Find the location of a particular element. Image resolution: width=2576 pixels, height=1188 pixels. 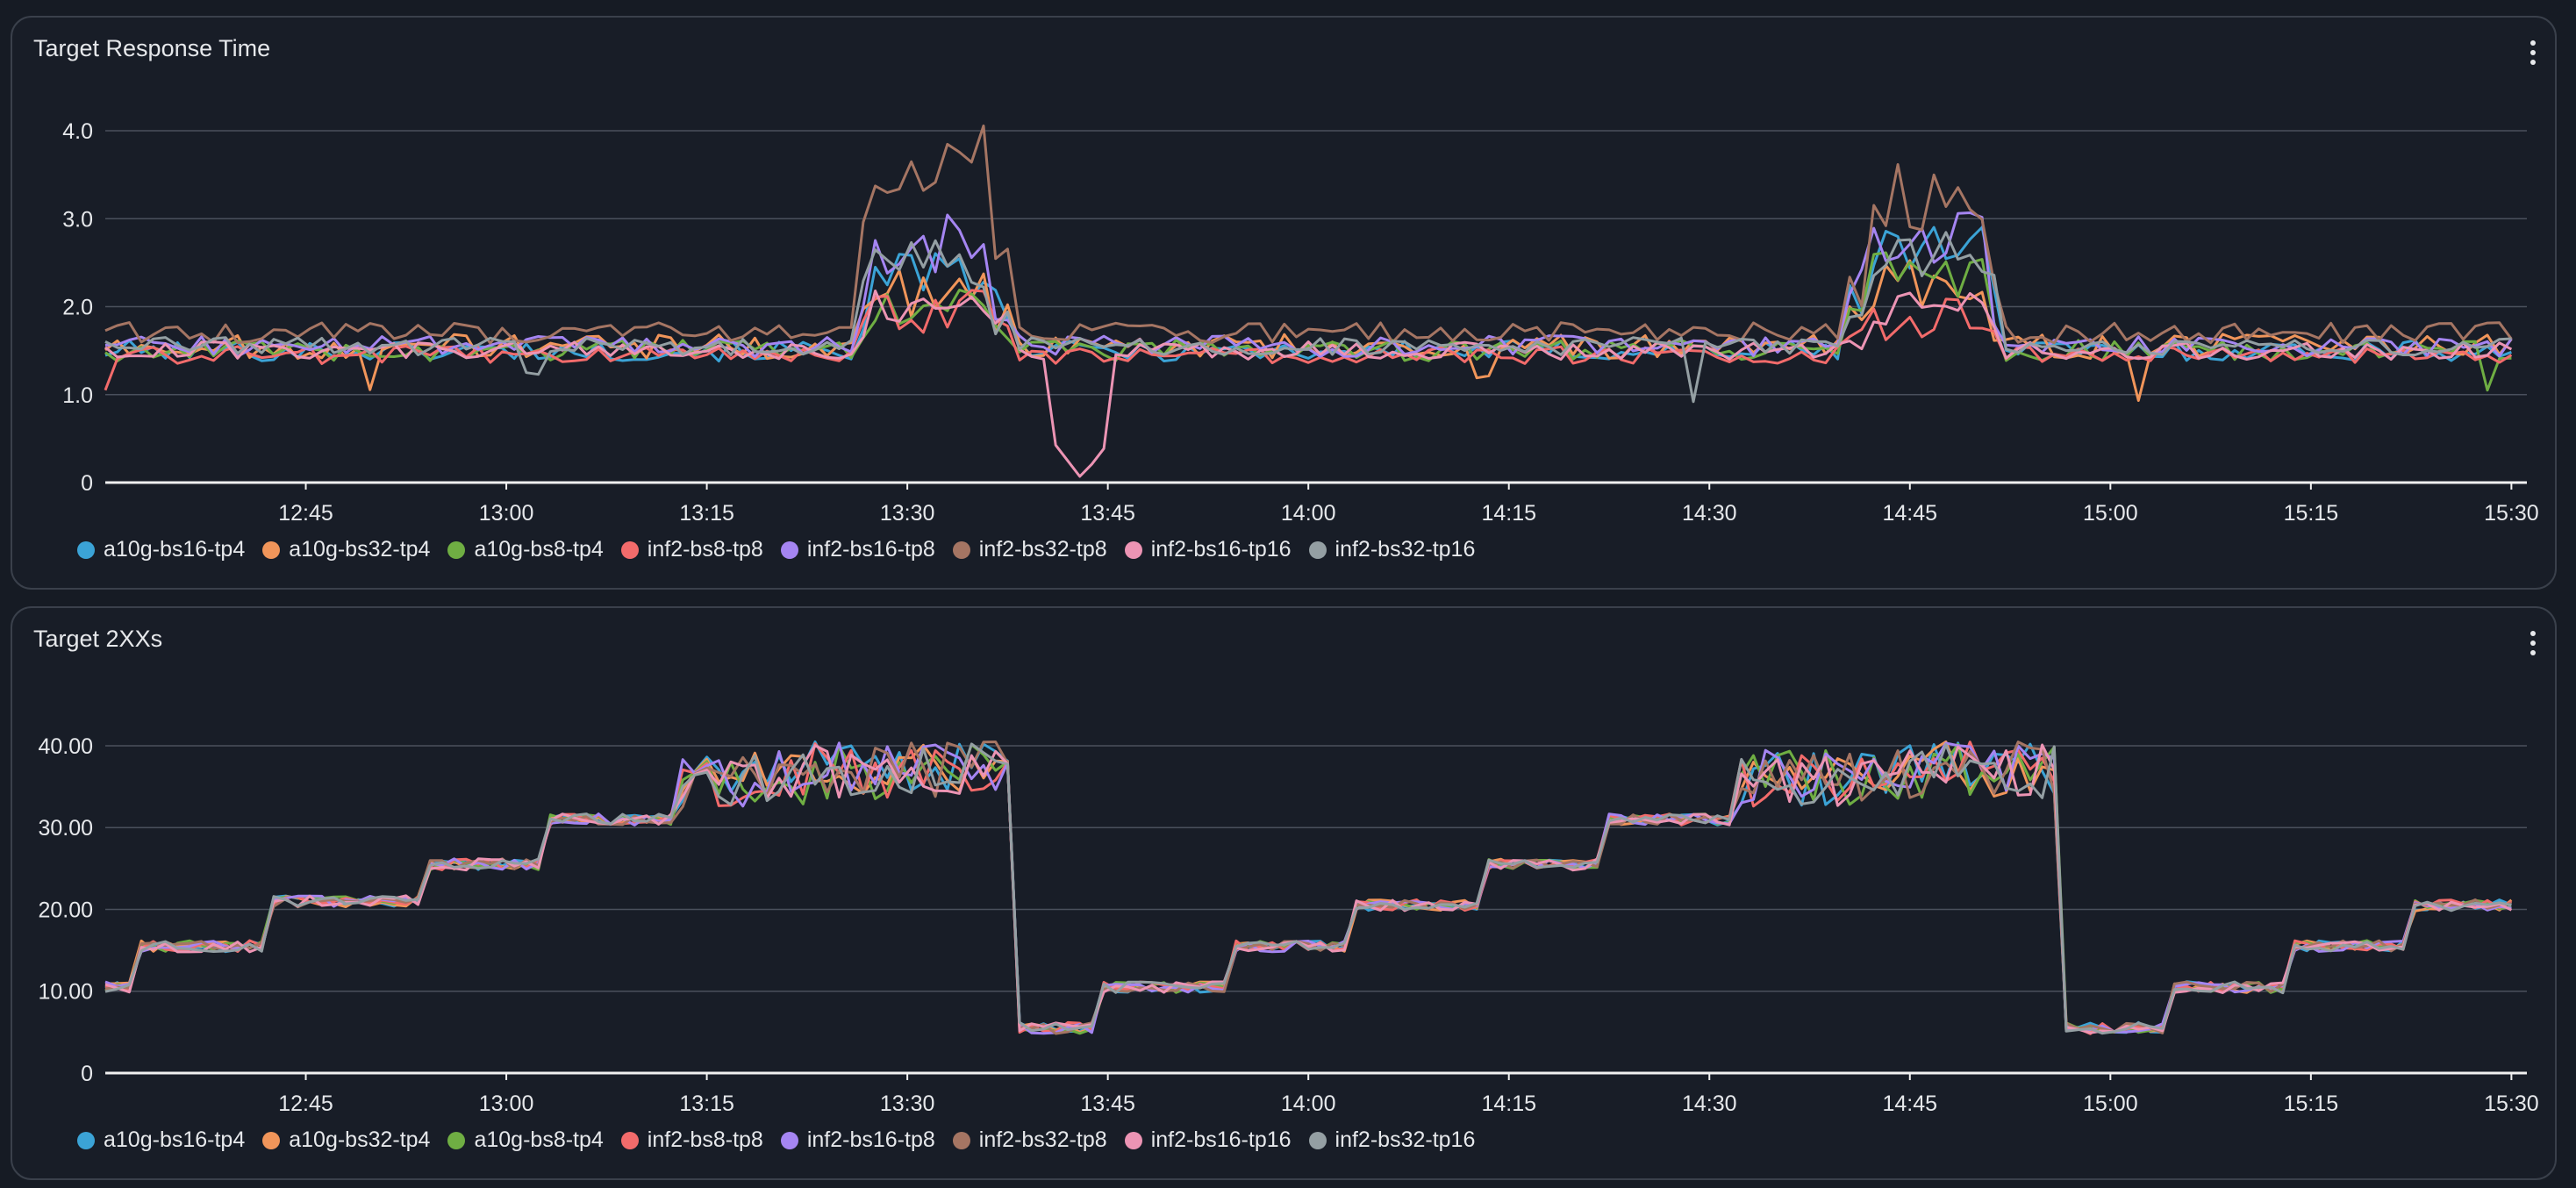

panel-title: Target 2XXs is located at coordinates (98, 639).